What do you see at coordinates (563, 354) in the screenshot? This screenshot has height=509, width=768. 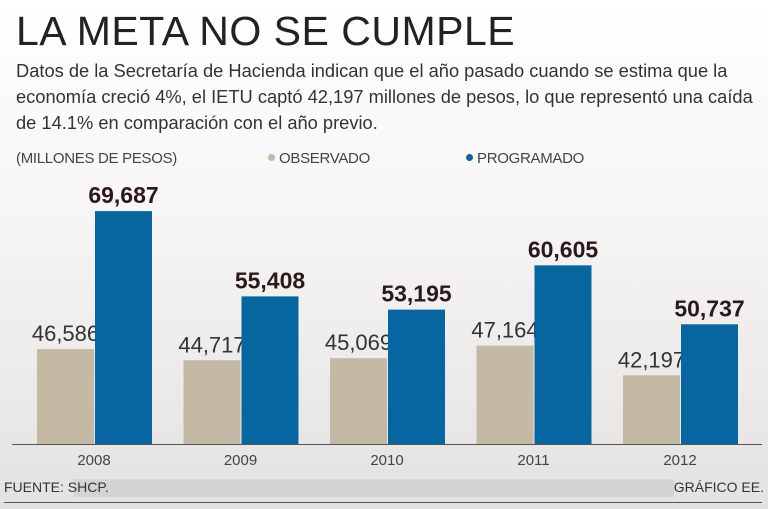 I see `bar-programado-2011` at bounding box center [563, 354].